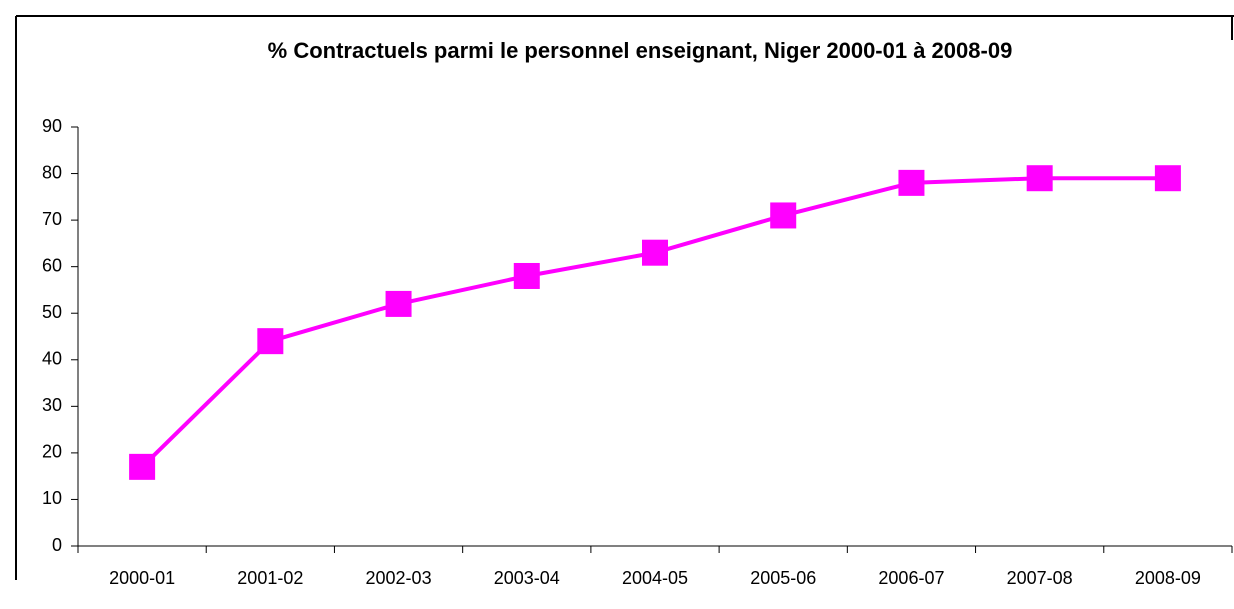 This screenshot has width=1234, height=609. I want to click on y-tick-label: 0, so click(57, 545).